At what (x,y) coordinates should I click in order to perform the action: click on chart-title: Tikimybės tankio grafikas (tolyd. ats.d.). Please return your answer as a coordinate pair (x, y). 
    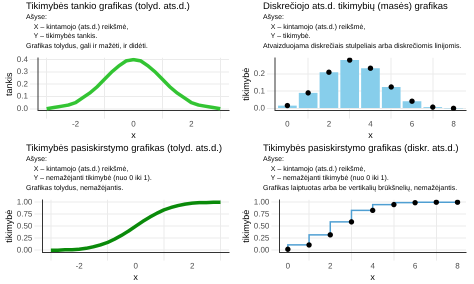
    Looking at the image, I should click on (108, 6).